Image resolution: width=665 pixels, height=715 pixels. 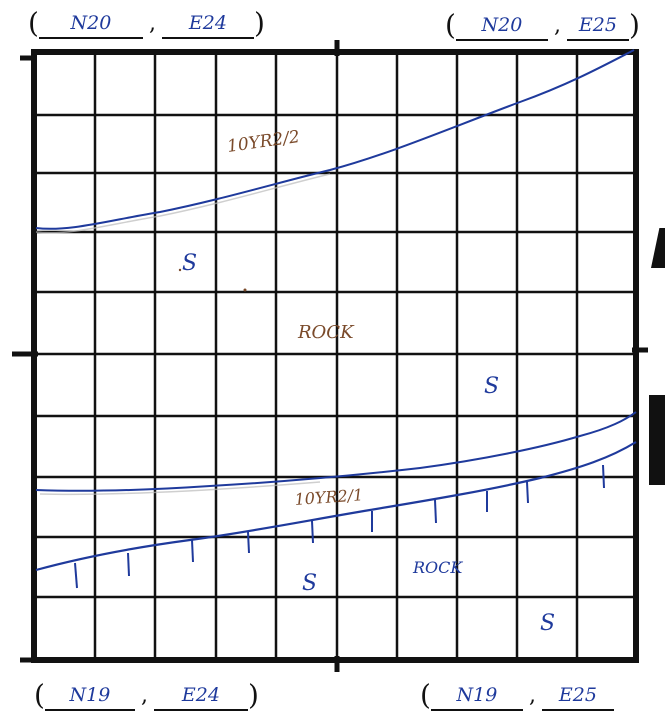 What do you see at coordinates (189, 263) in the screenshot?
I see `soil-label-upper: S` at bounding box center [189, 263].